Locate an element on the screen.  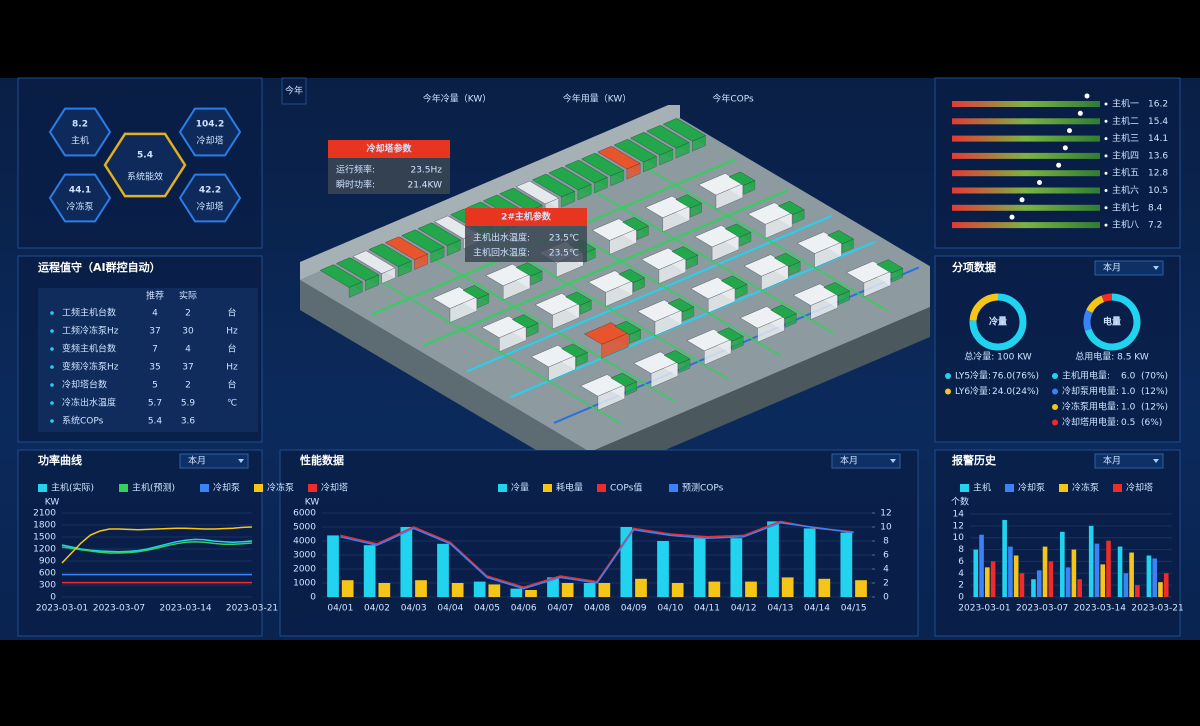
y2-tick-label: 2 is located at coordinates (886, 584).